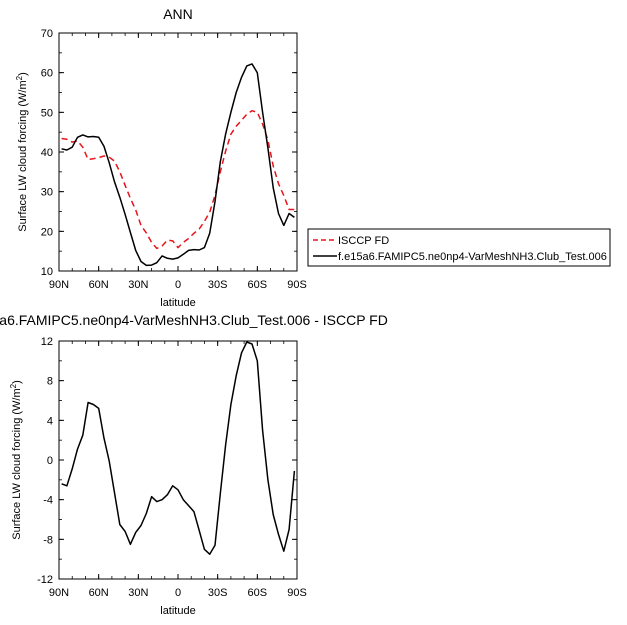  I want to click on top-chart-title: ANN, so click(178, 14).